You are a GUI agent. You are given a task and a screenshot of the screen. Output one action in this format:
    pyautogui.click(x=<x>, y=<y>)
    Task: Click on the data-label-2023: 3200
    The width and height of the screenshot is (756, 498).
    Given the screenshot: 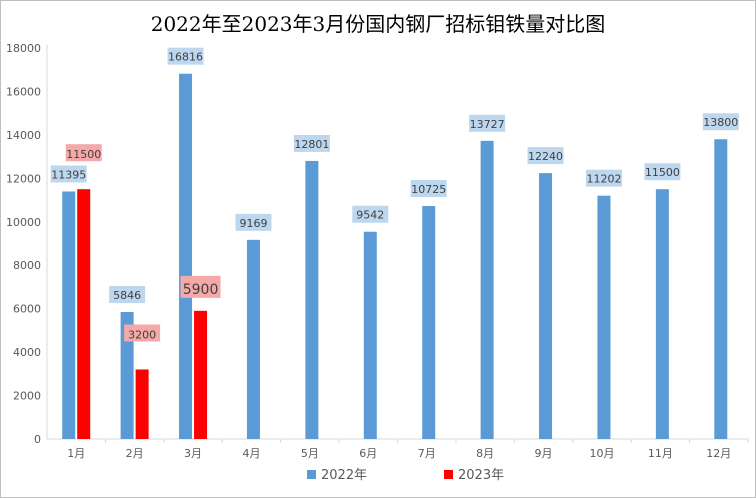 What is the action you would take?
    pyautogui.click(x=142, y=334)
    